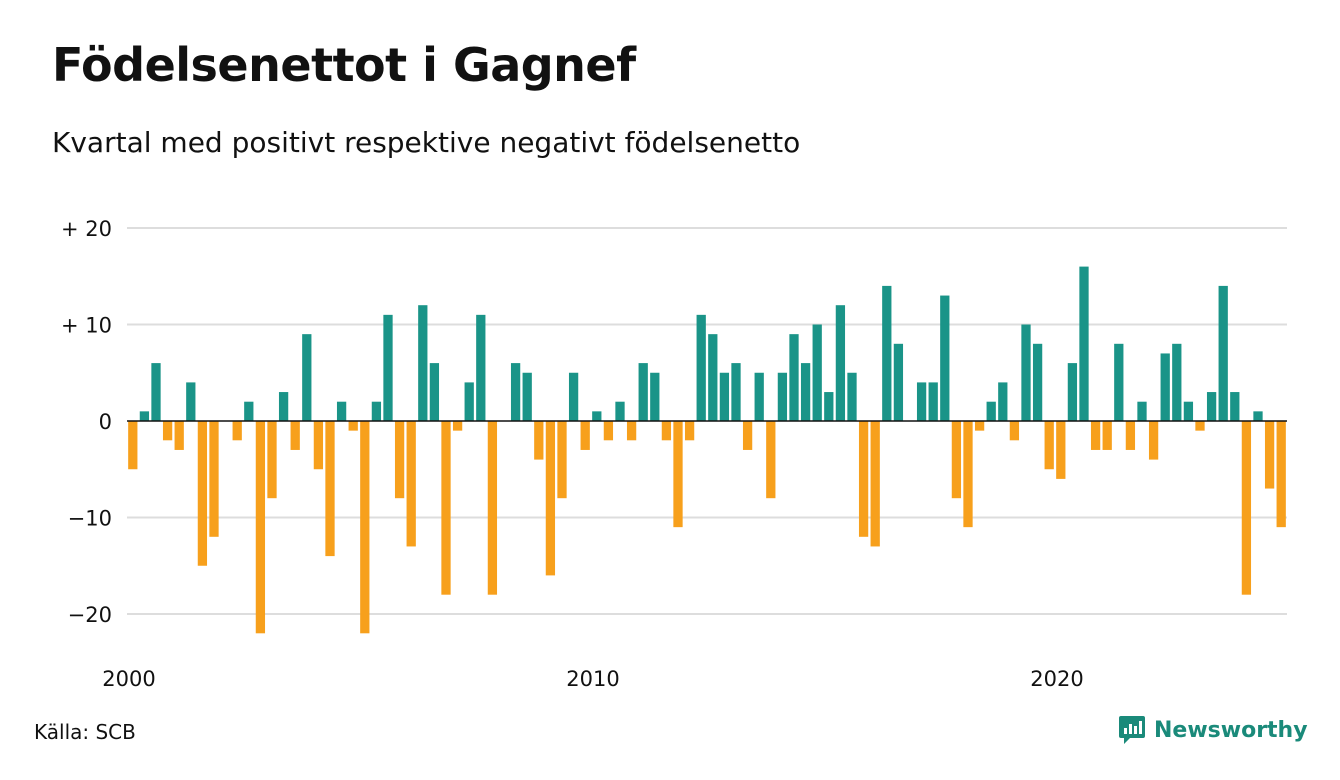 This screenshot has height=780, width=1340. I want to click on y-tick-label: −20, so click(90, 615).